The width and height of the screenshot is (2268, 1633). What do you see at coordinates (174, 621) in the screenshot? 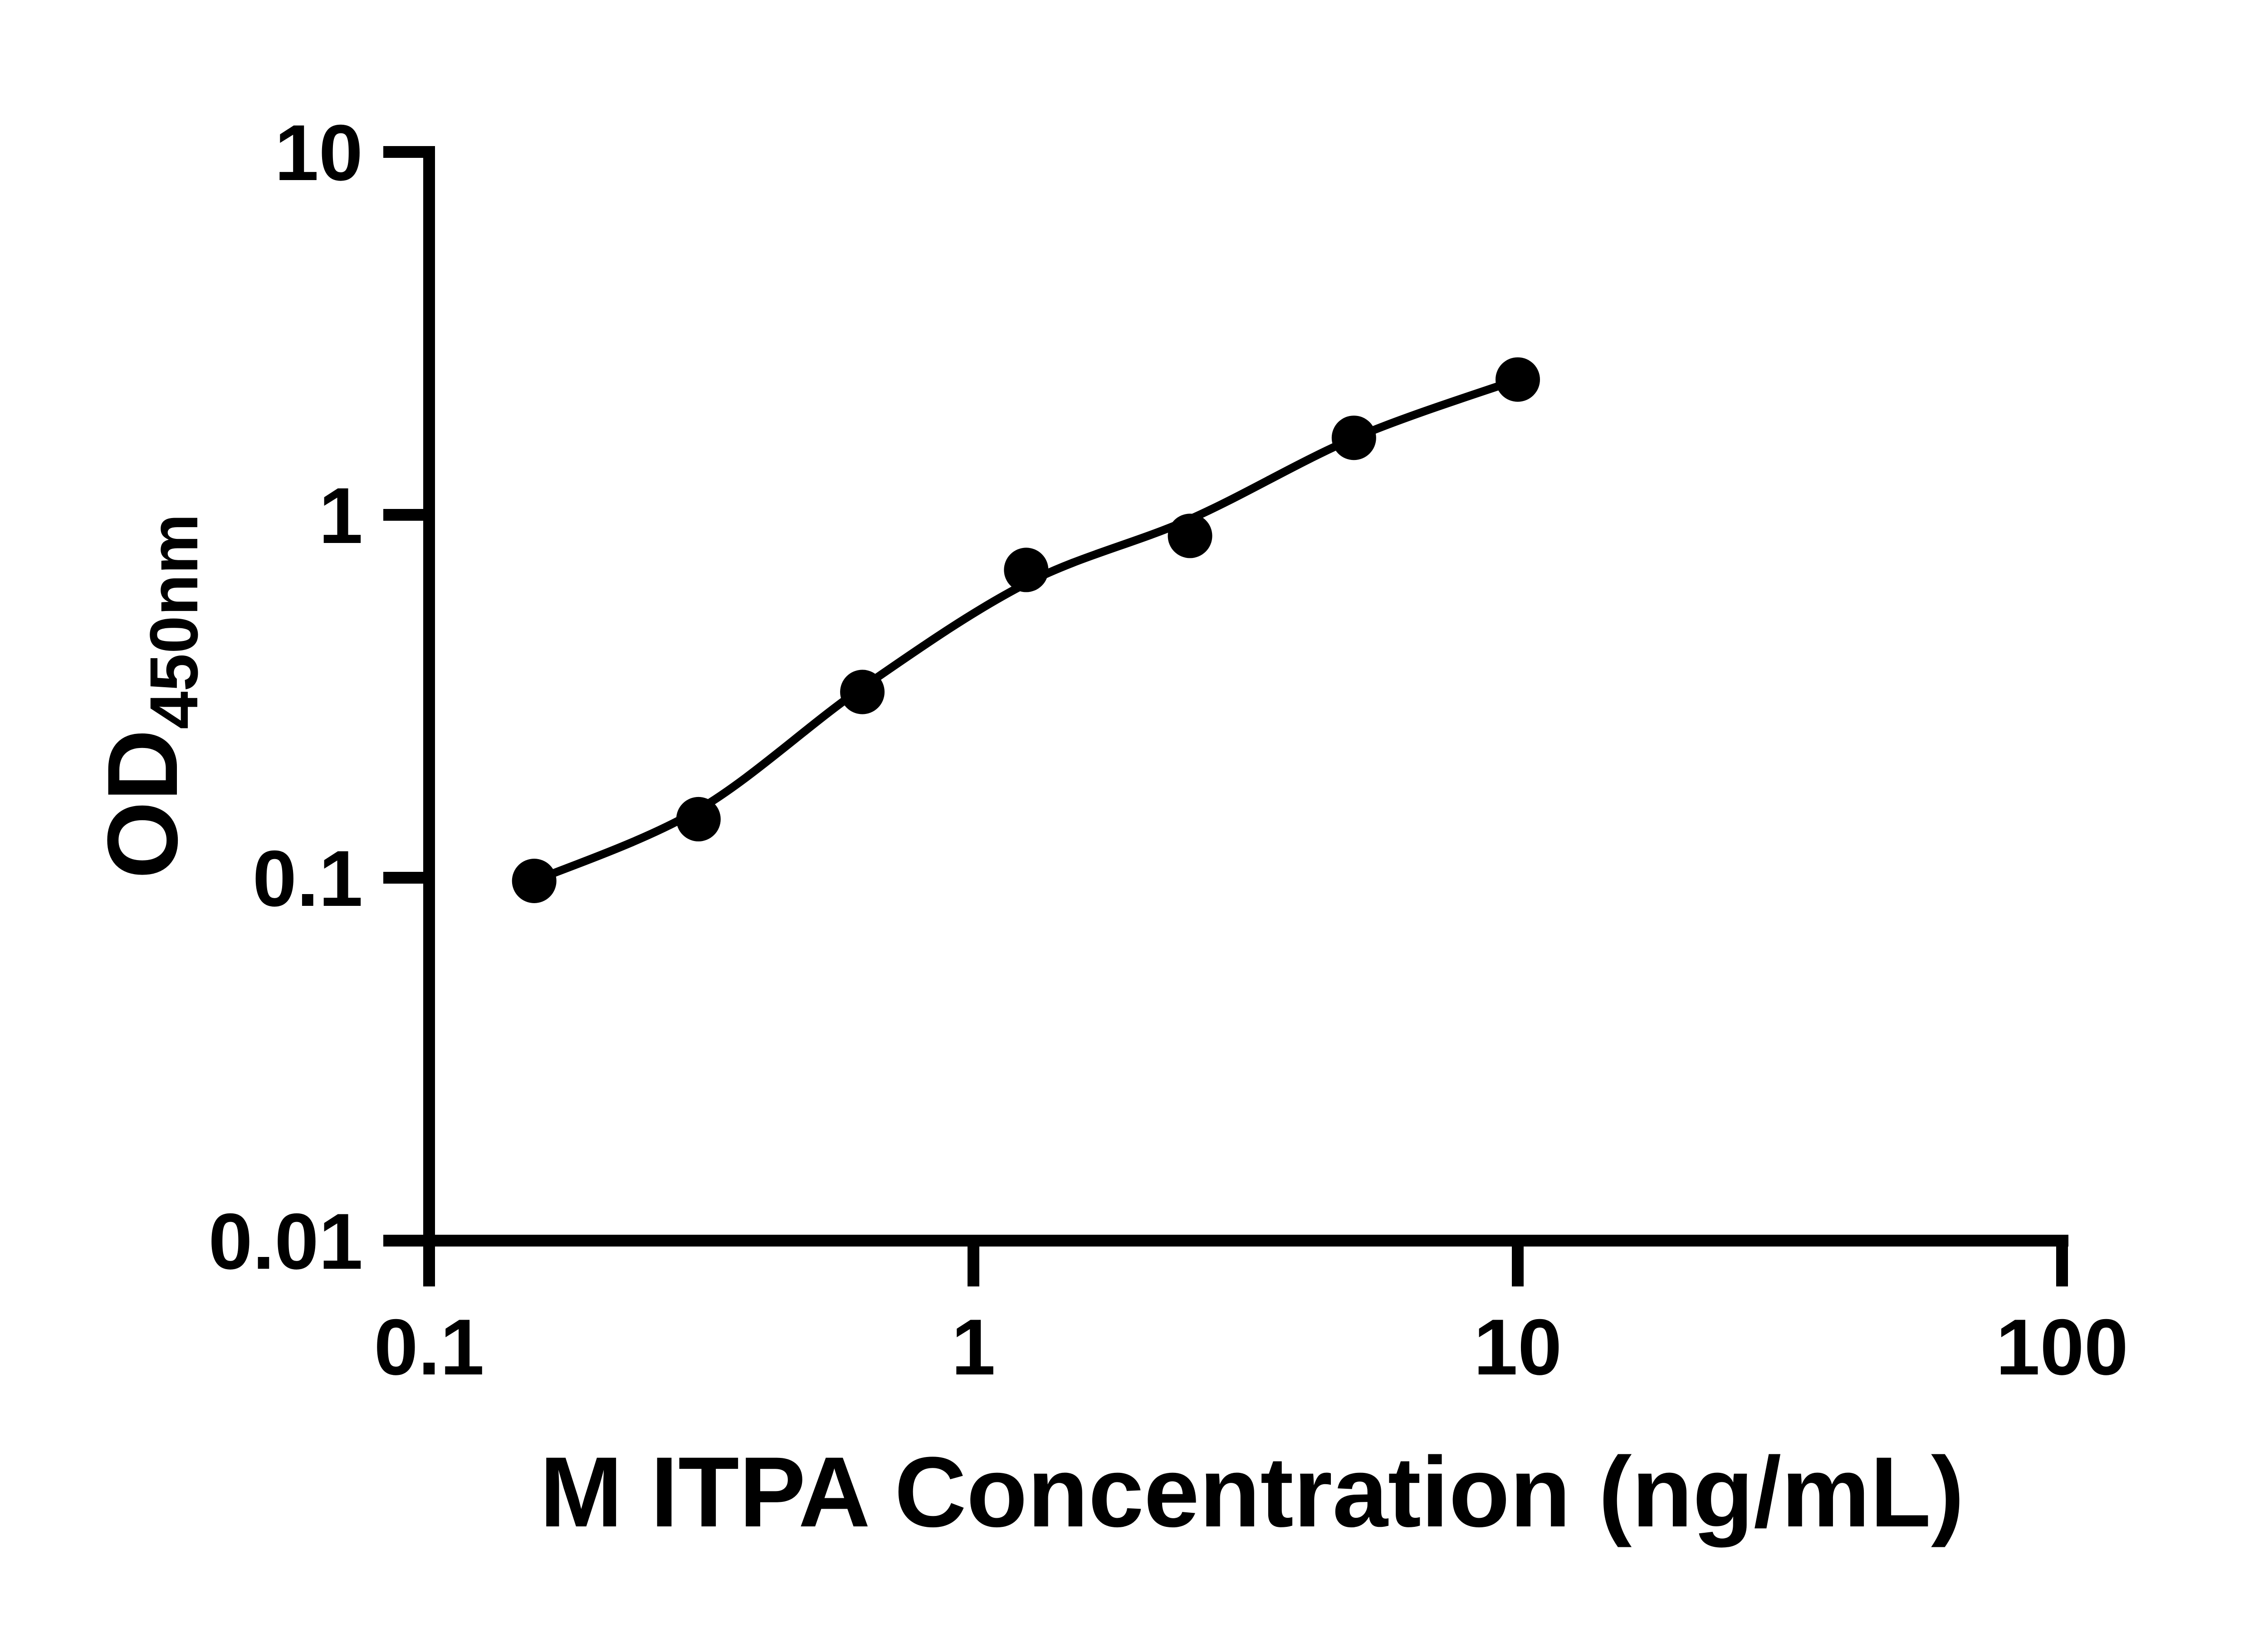
I see `y-axis-title-subscript: 450nm` at bounding box center [174, 621].